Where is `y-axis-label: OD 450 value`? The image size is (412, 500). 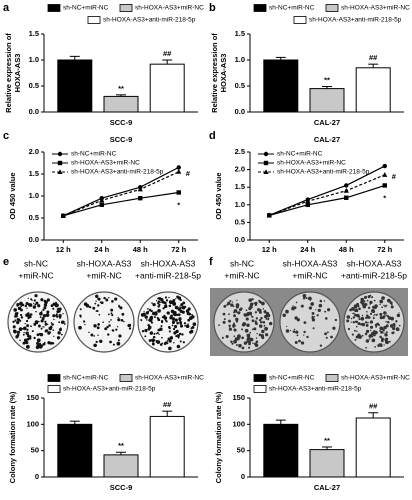
y-axis-label: OD 450 value is located at coordinates (12, 195).